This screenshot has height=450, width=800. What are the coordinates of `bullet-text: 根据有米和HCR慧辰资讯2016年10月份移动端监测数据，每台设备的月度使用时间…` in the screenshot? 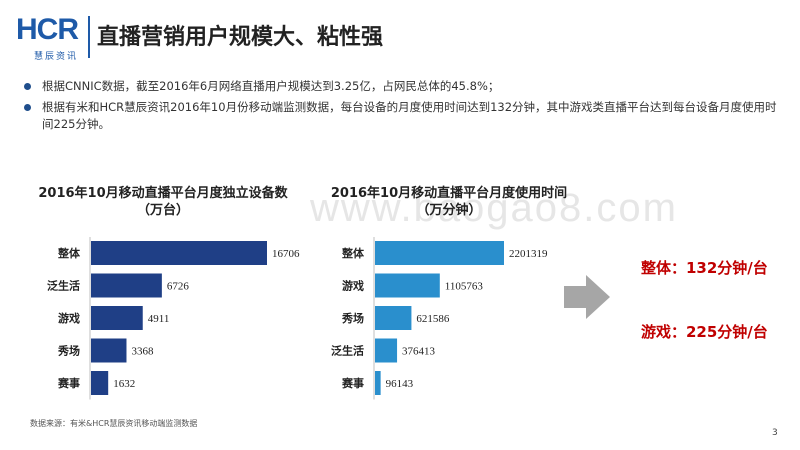 It's located at (409, 115).